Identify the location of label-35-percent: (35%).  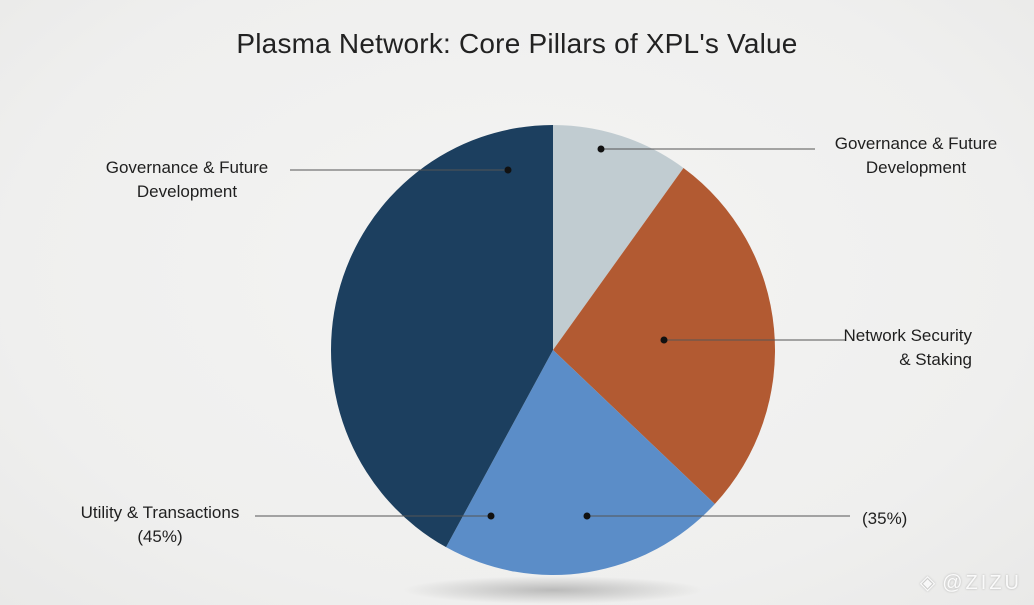
(885, 518).